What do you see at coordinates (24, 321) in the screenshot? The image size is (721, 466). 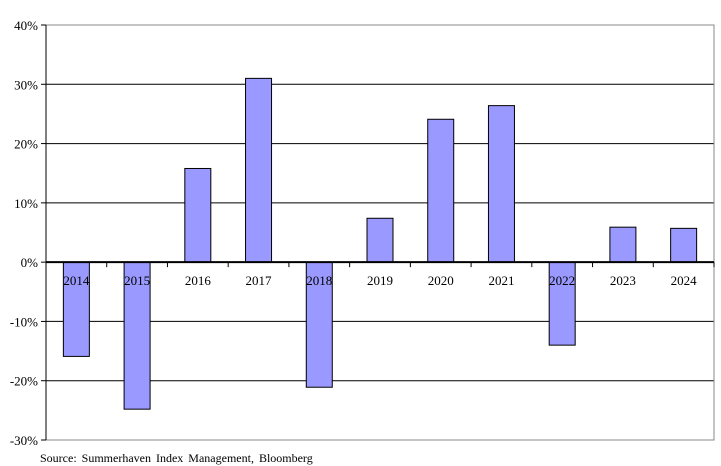 I see `y-tick-label: -10%` at bounding box center [24, 321].